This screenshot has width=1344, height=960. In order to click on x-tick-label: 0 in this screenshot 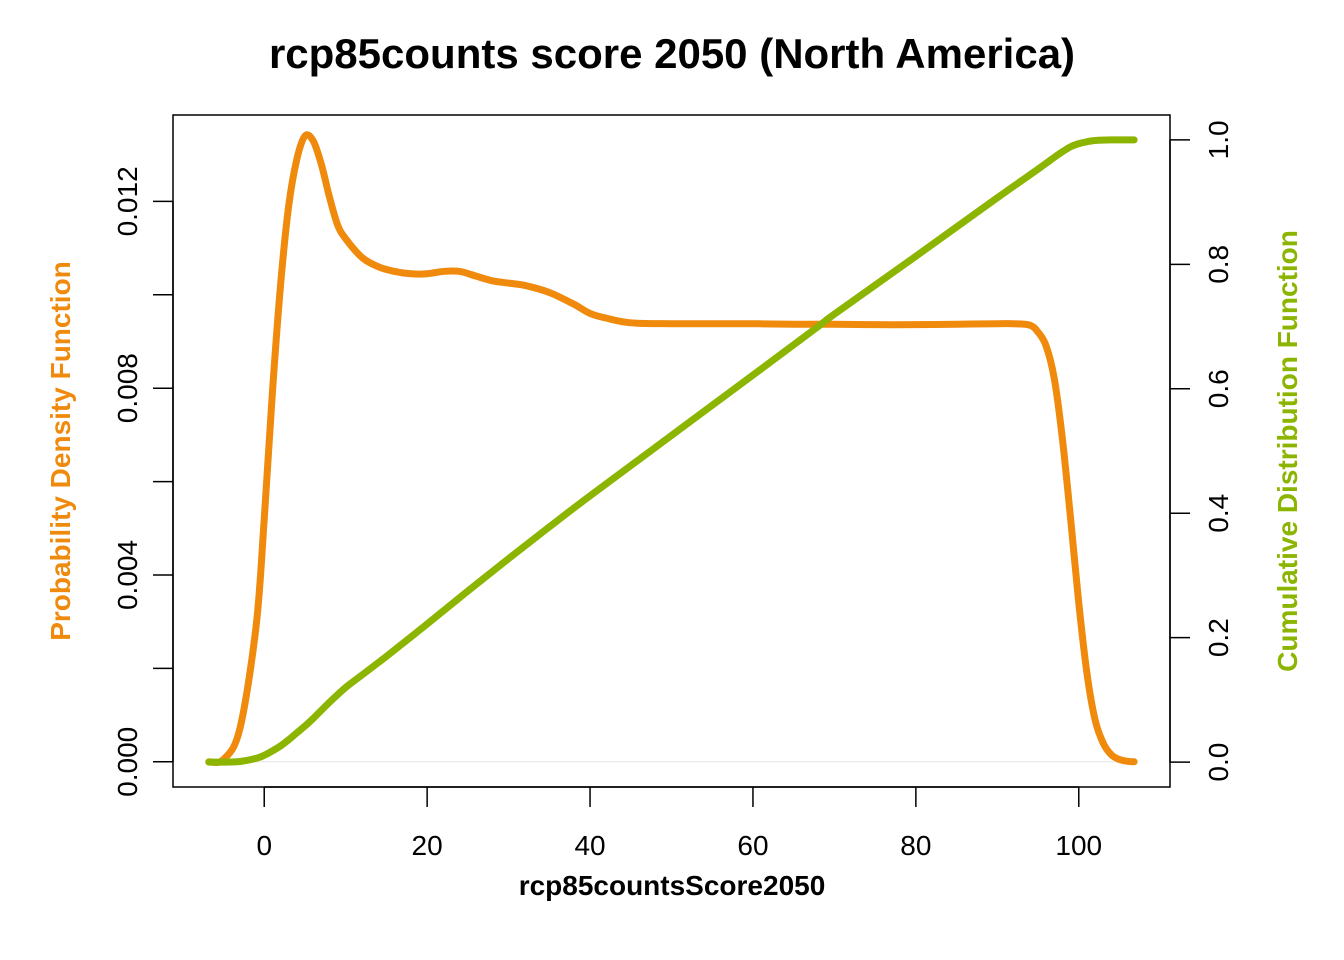, I will do `click(264, 845)`.